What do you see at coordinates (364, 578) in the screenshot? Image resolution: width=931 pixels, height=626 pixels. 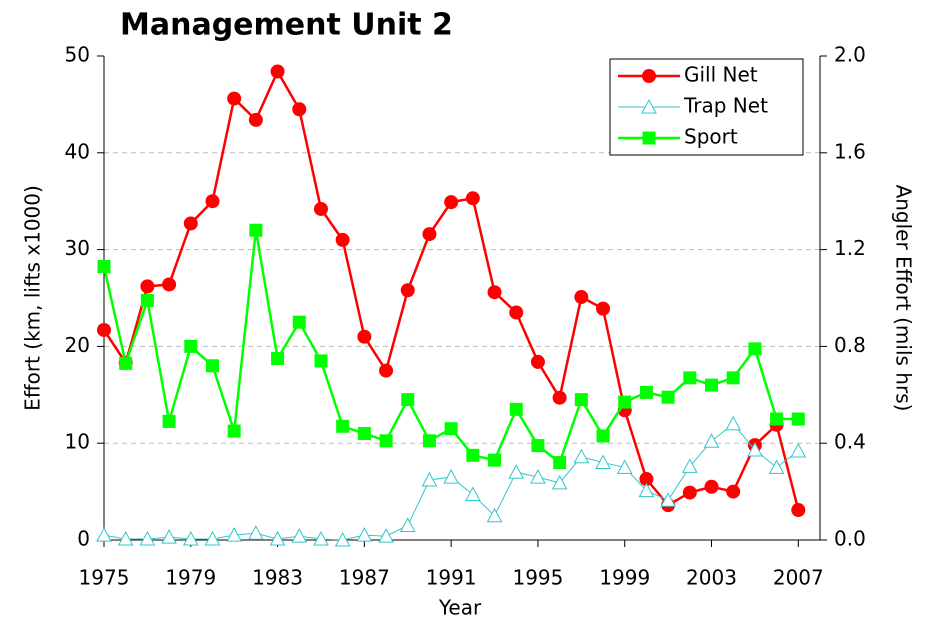 I see `x-tick-label: 1987` at bounding box center [364, 578].